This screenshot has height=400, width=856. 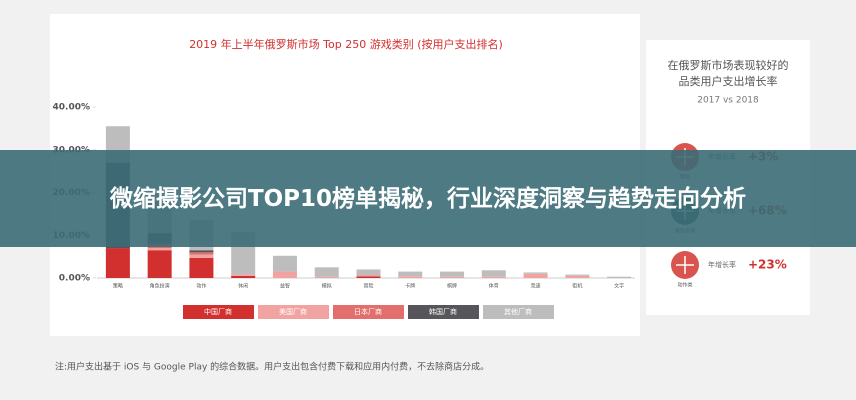 I want to click on x-tick-label: 益智, so click(x=285, y=286).